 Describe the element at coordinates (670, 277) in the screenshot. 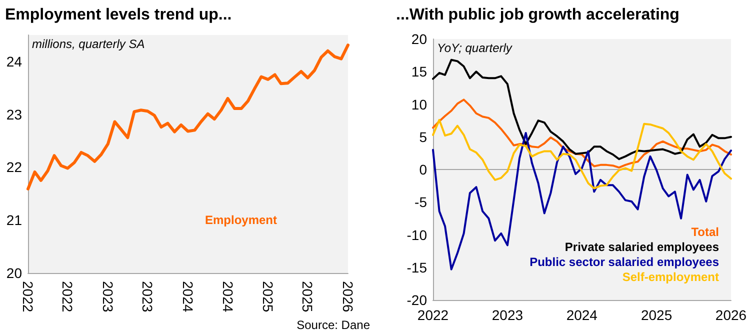

I see `text: Self-employment` at that location.